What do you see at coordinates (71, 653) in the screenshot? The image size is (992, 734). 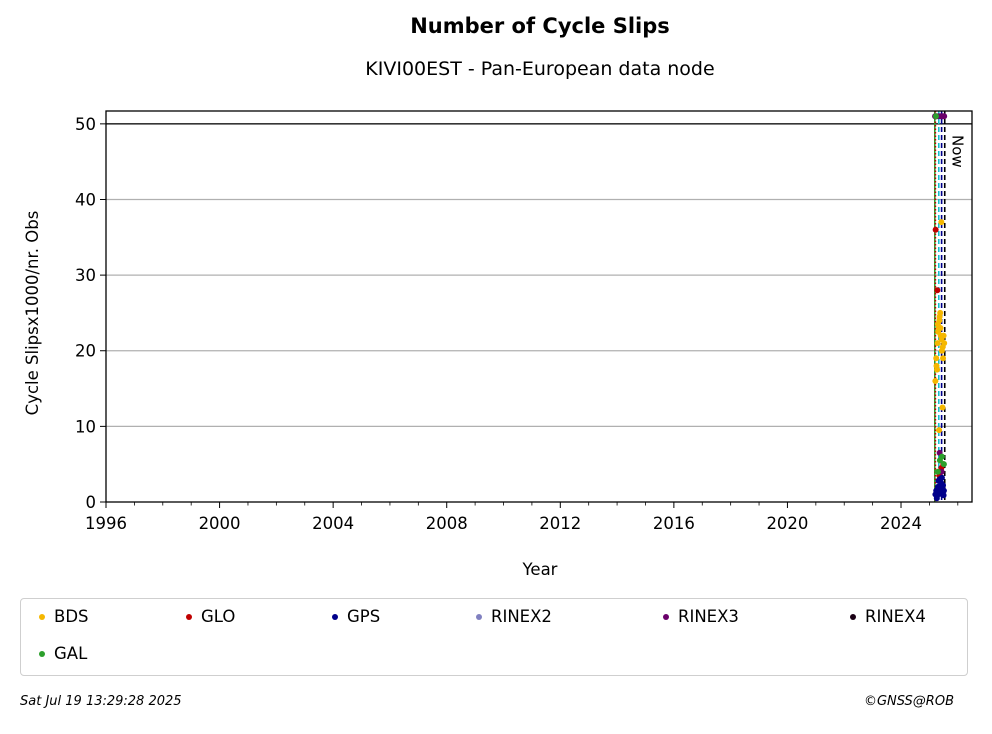 I see `legend-label: GAL` at bounding box center [71, 653].